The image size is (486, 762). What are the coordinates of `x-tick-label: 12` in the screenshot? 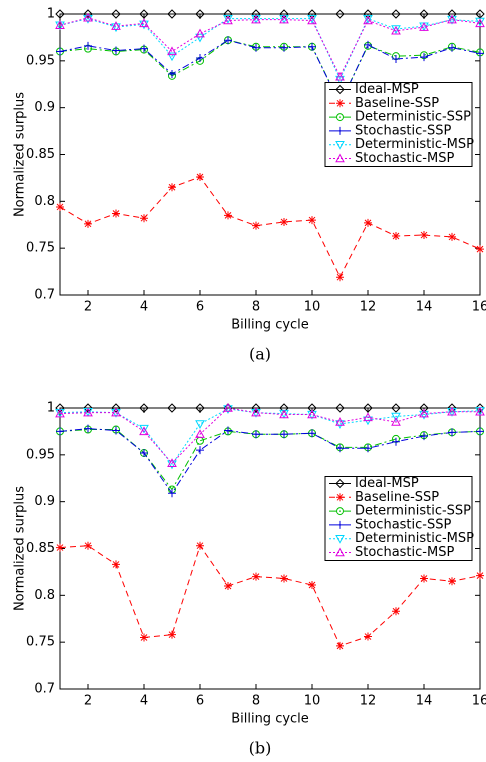 It's located at (368, 701).